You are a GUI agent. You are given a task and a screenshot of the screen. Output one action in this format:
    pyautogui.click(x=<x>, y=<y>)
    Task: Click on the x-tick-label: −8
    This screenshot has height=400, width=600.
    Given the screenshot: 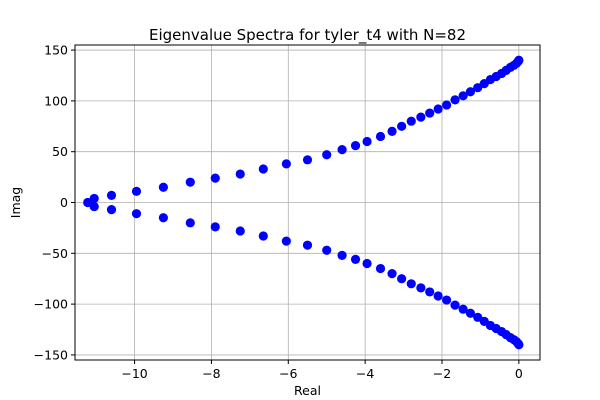 What is the action you would take?
    pyautogui.click(x=211, y=373)
    